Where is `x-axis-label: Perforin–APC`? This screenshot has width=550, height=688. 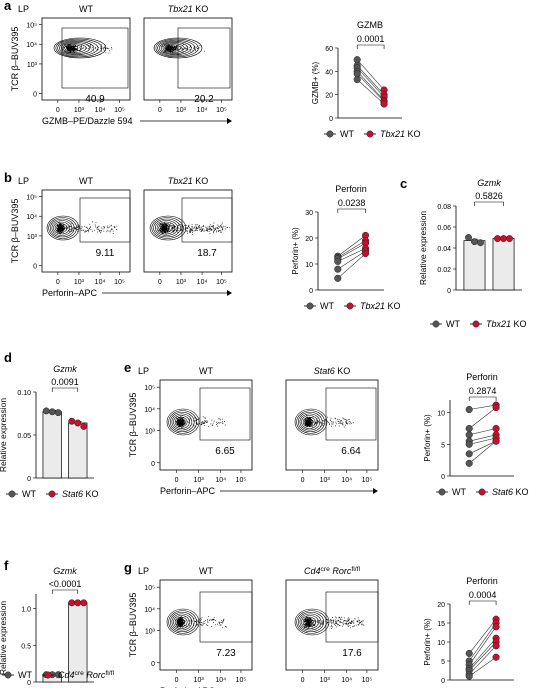 x-axis-label: Perforin–APC is located at coordinates (188, 687).